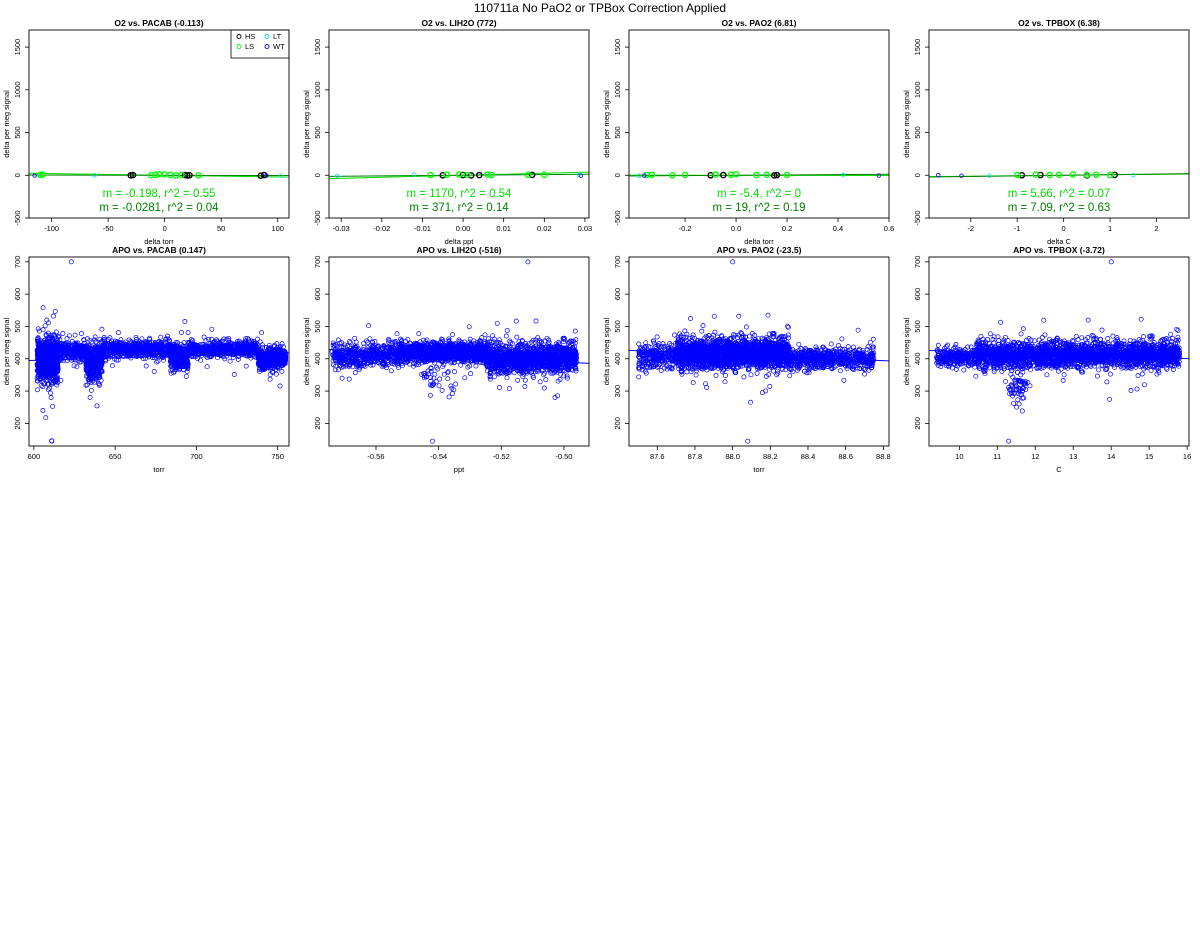  What do you see at coordinates (644, 175) in the screenshot?
I see `data-point-wt` at bounding box center [644, 175].